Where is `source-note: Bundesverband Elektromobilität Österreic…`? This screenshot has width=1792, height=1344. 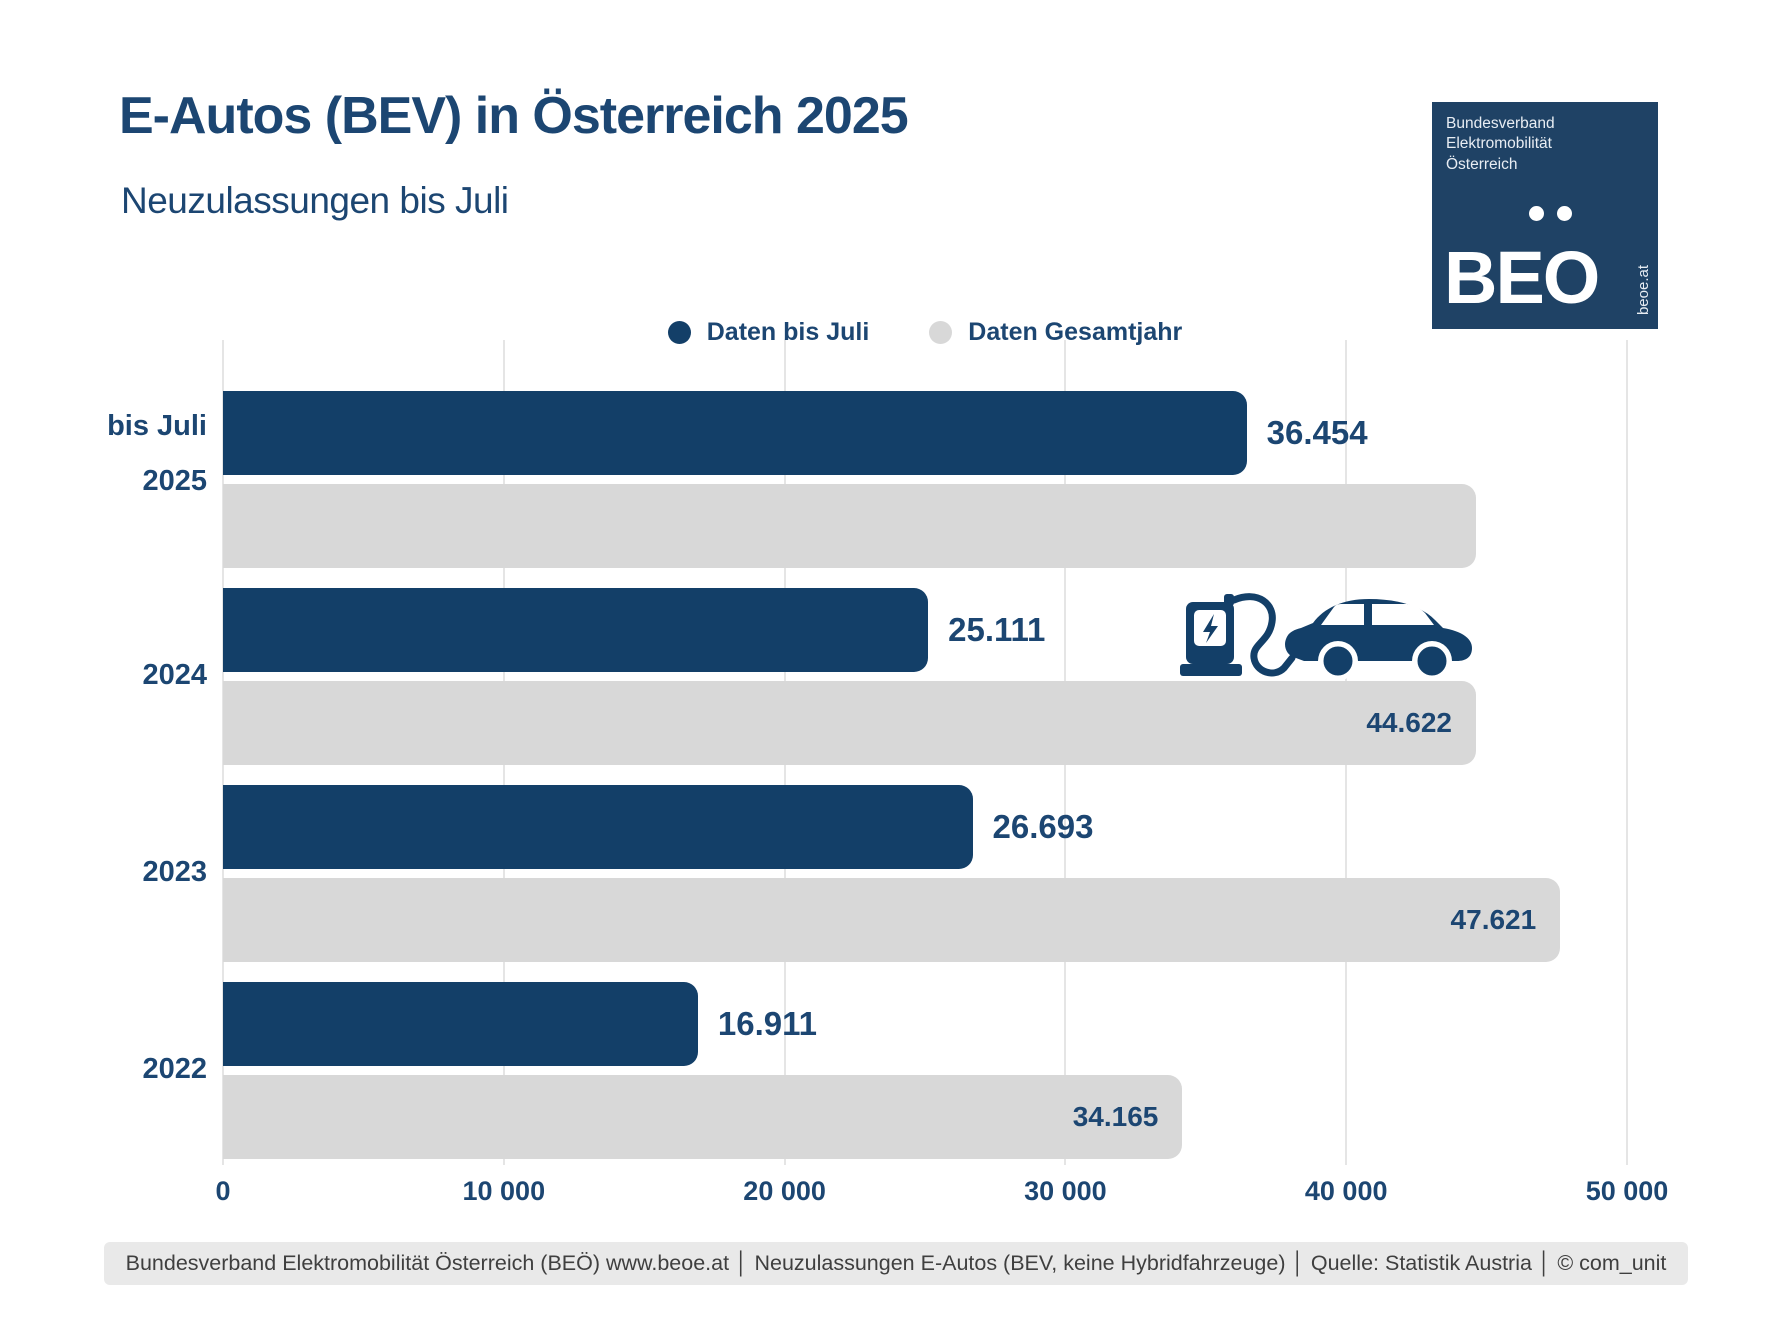 source-note: Bundesverband Elektromobilität Österreic… is located at coordinates (896, 1263).